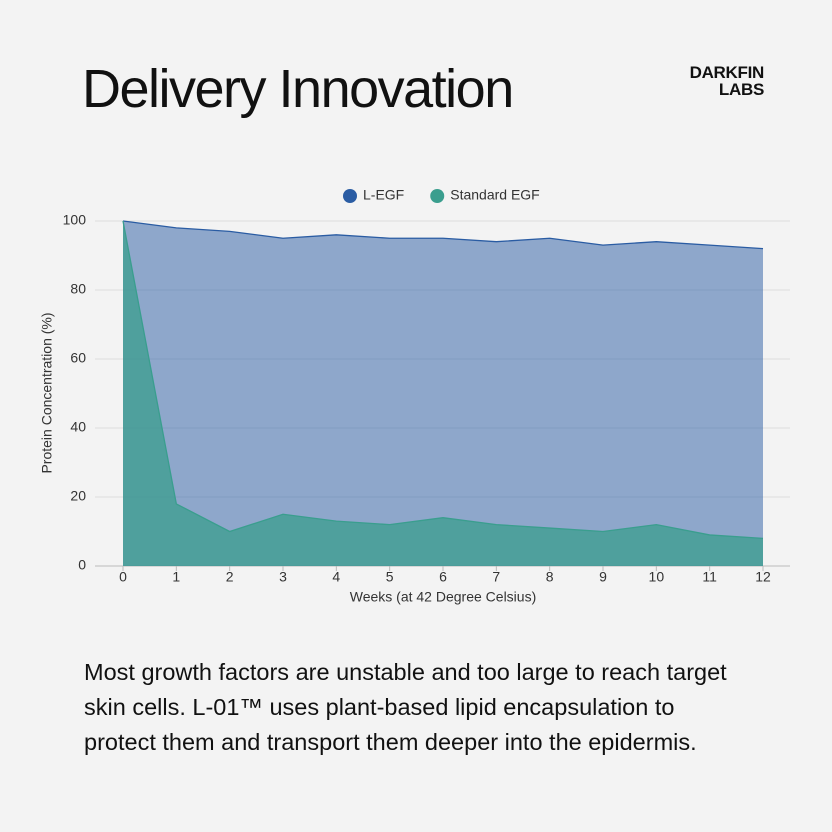  I want to click on x-tick-label: 1, so click(176, 577).